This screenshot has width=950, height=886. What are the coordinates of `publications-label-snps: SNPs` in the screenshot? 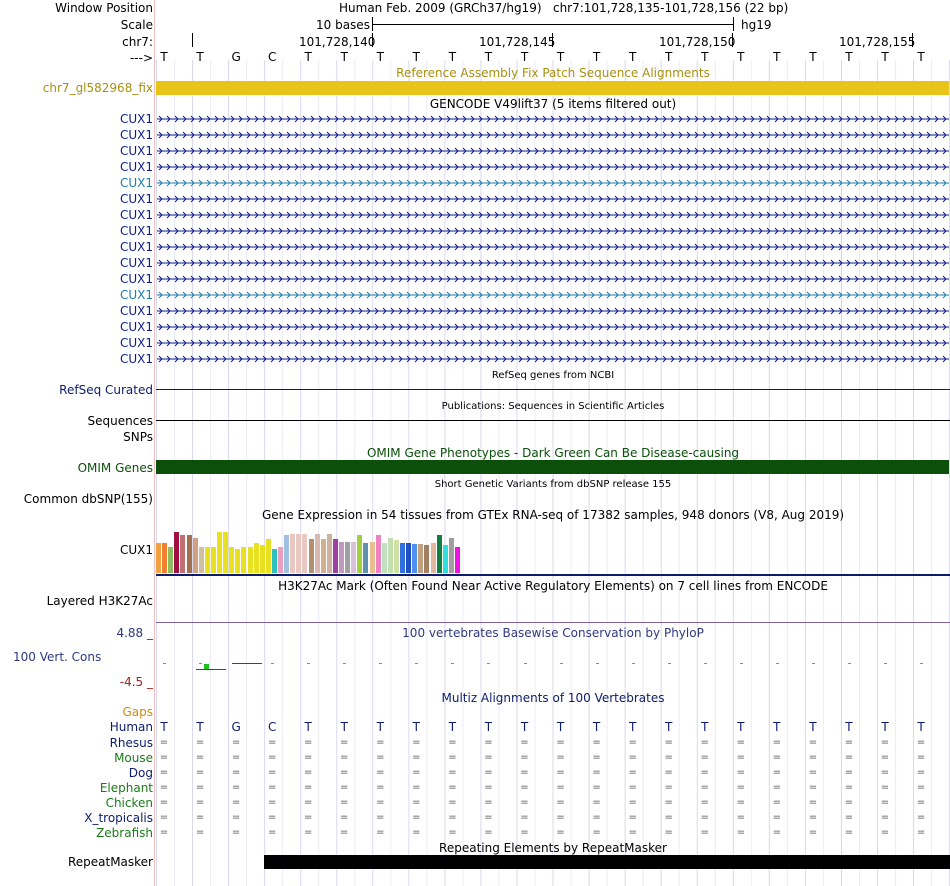 It's located at (138, 437).